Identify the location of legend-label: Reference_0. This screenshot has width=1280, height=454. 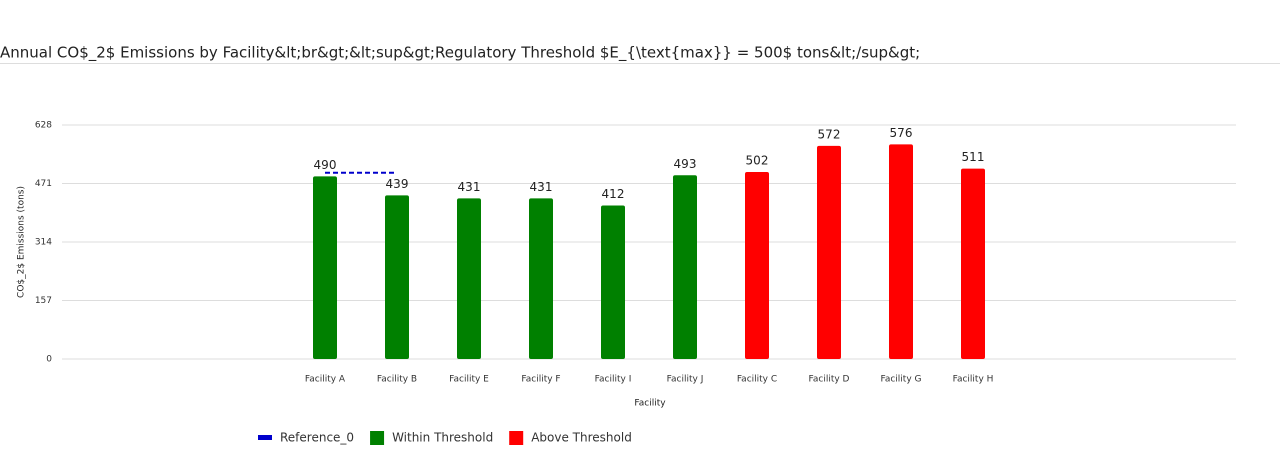
(317, 438).